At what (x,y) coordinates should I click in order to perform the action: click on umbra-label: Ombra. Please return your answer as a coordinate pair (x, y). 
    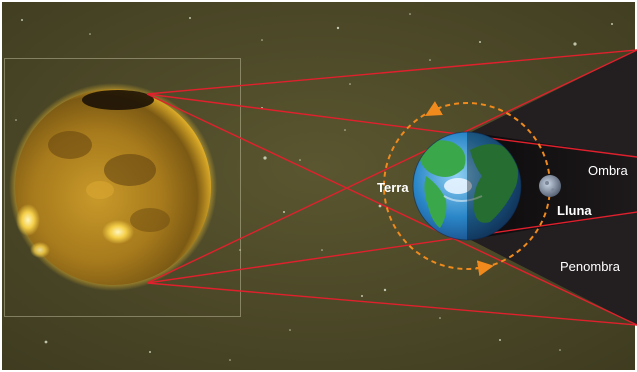
    Looking at the image, I should click on (608, 170).